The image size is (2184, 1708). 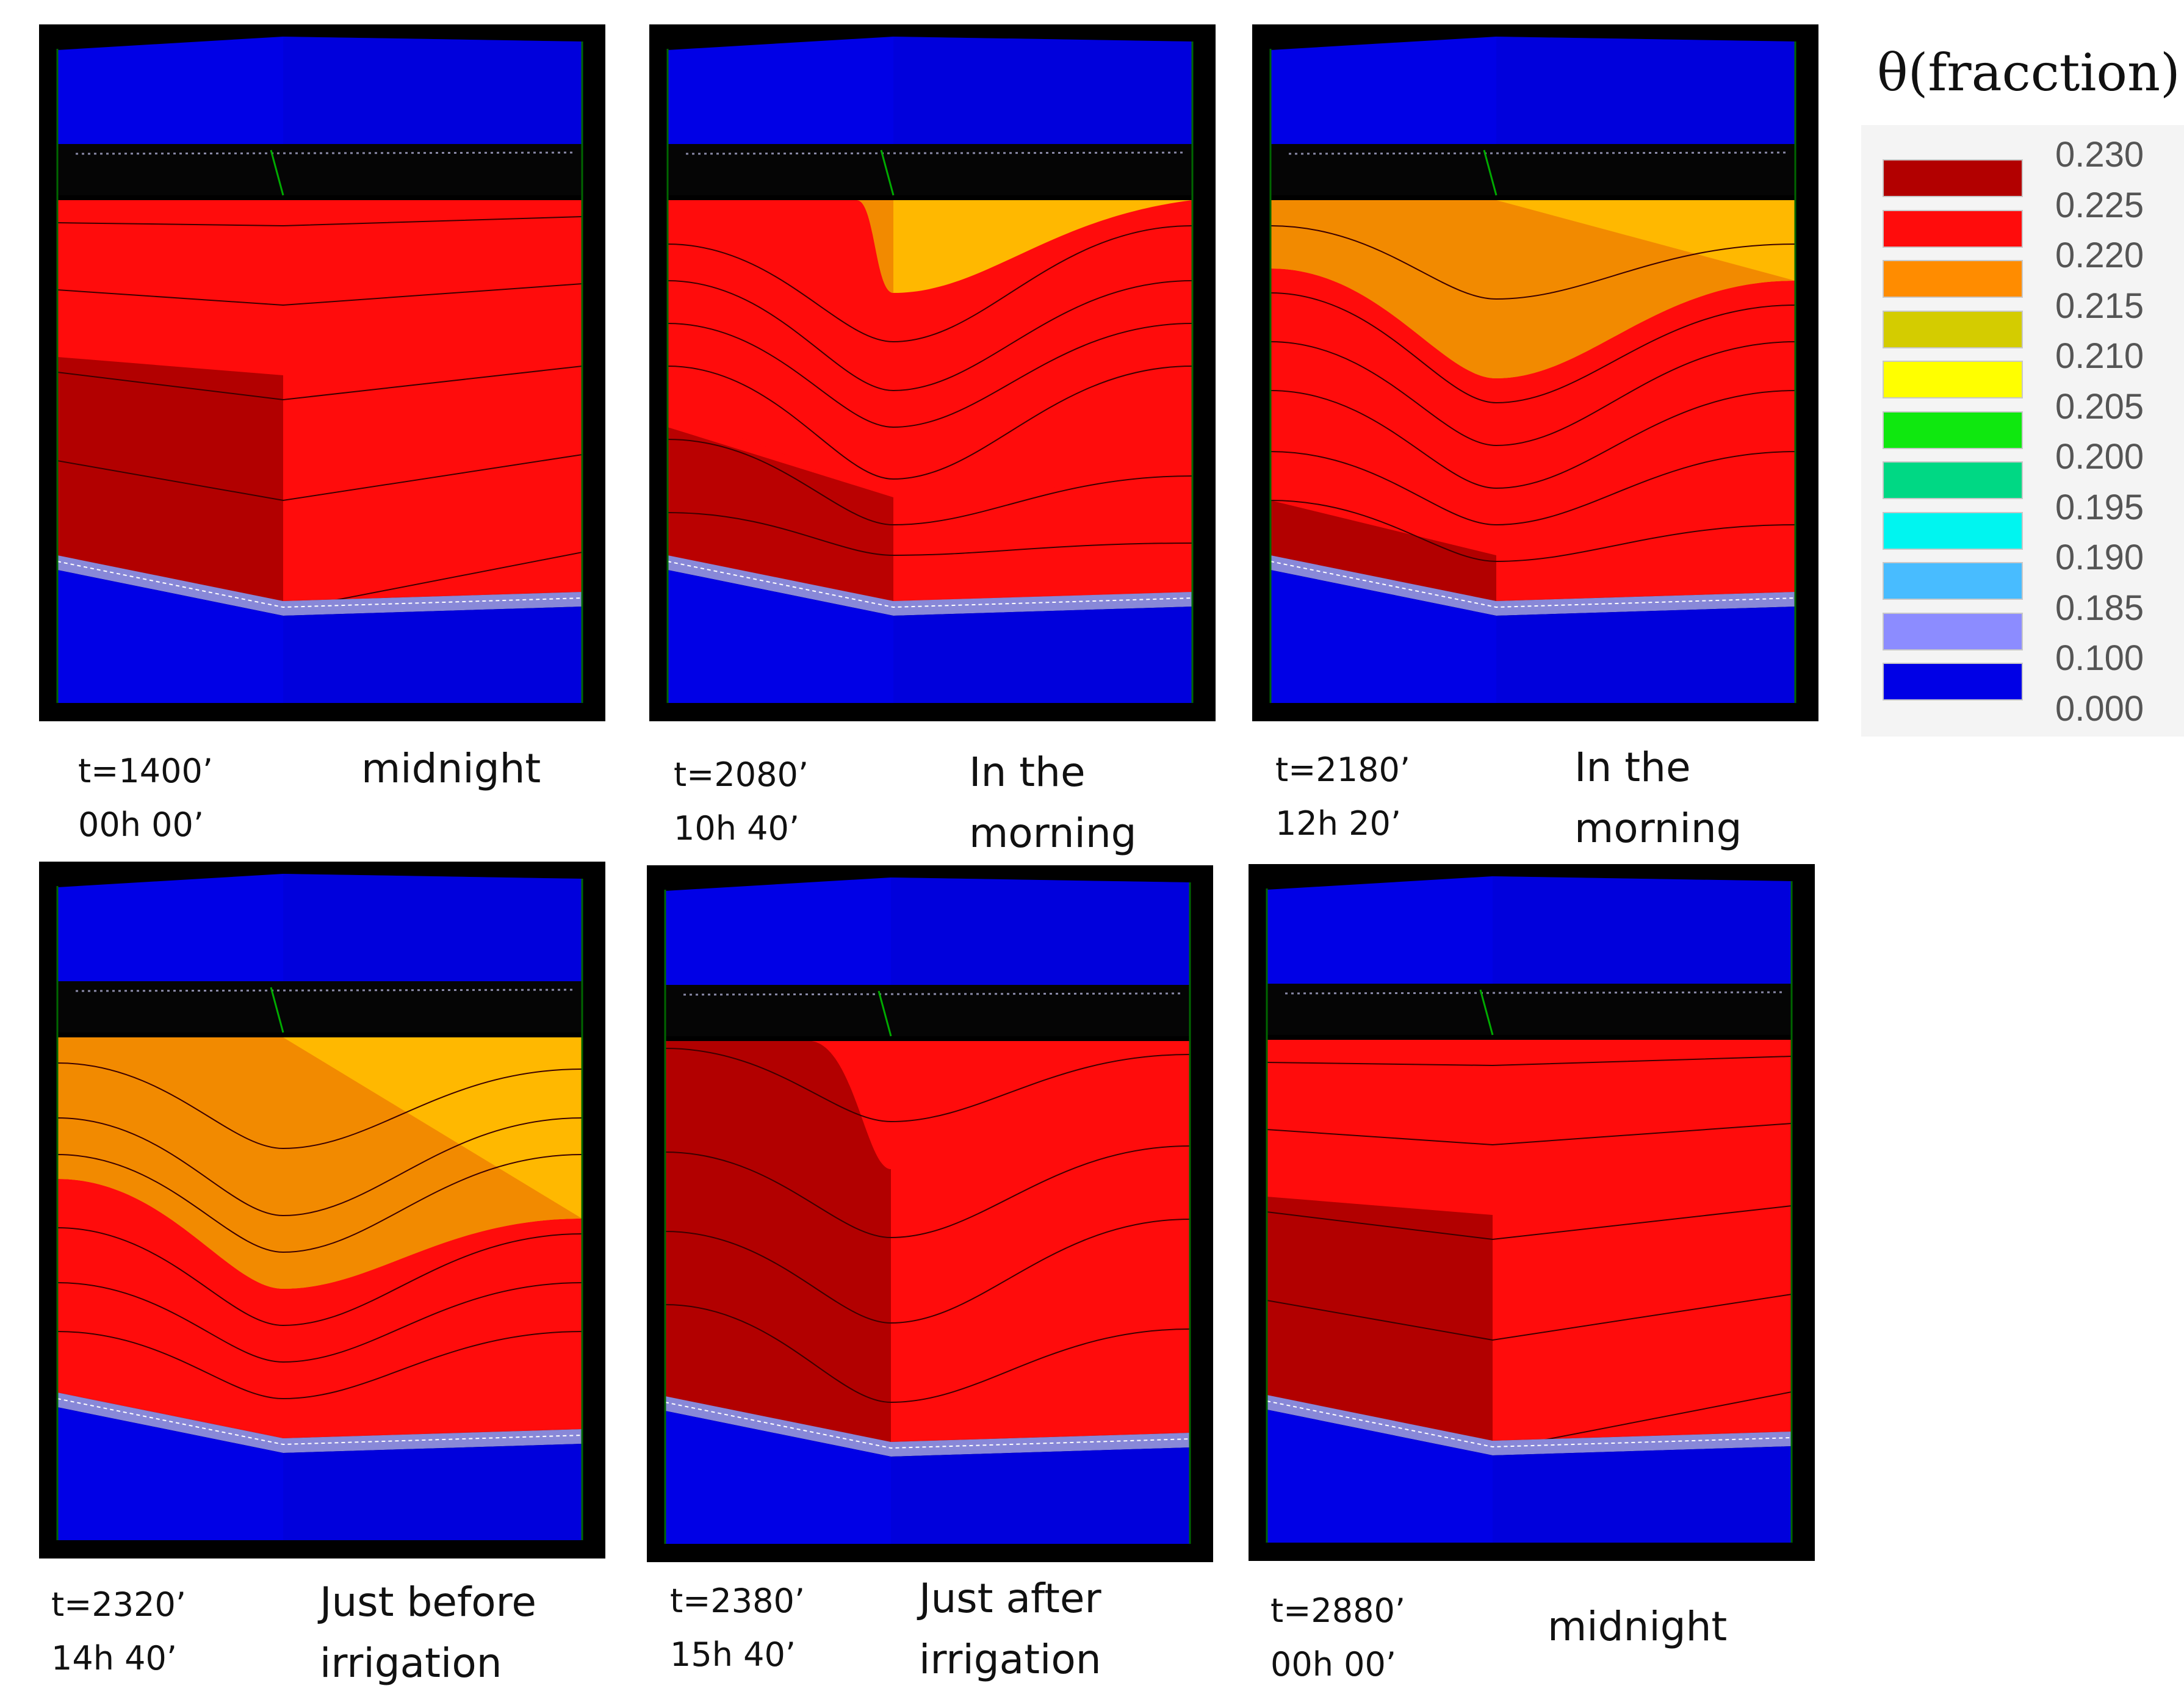 What do you see at coordinates (1343, 797) in the screenshot?
I see `time-label: t=2180’ 12h 20’` at bounding box center [1343, 797].